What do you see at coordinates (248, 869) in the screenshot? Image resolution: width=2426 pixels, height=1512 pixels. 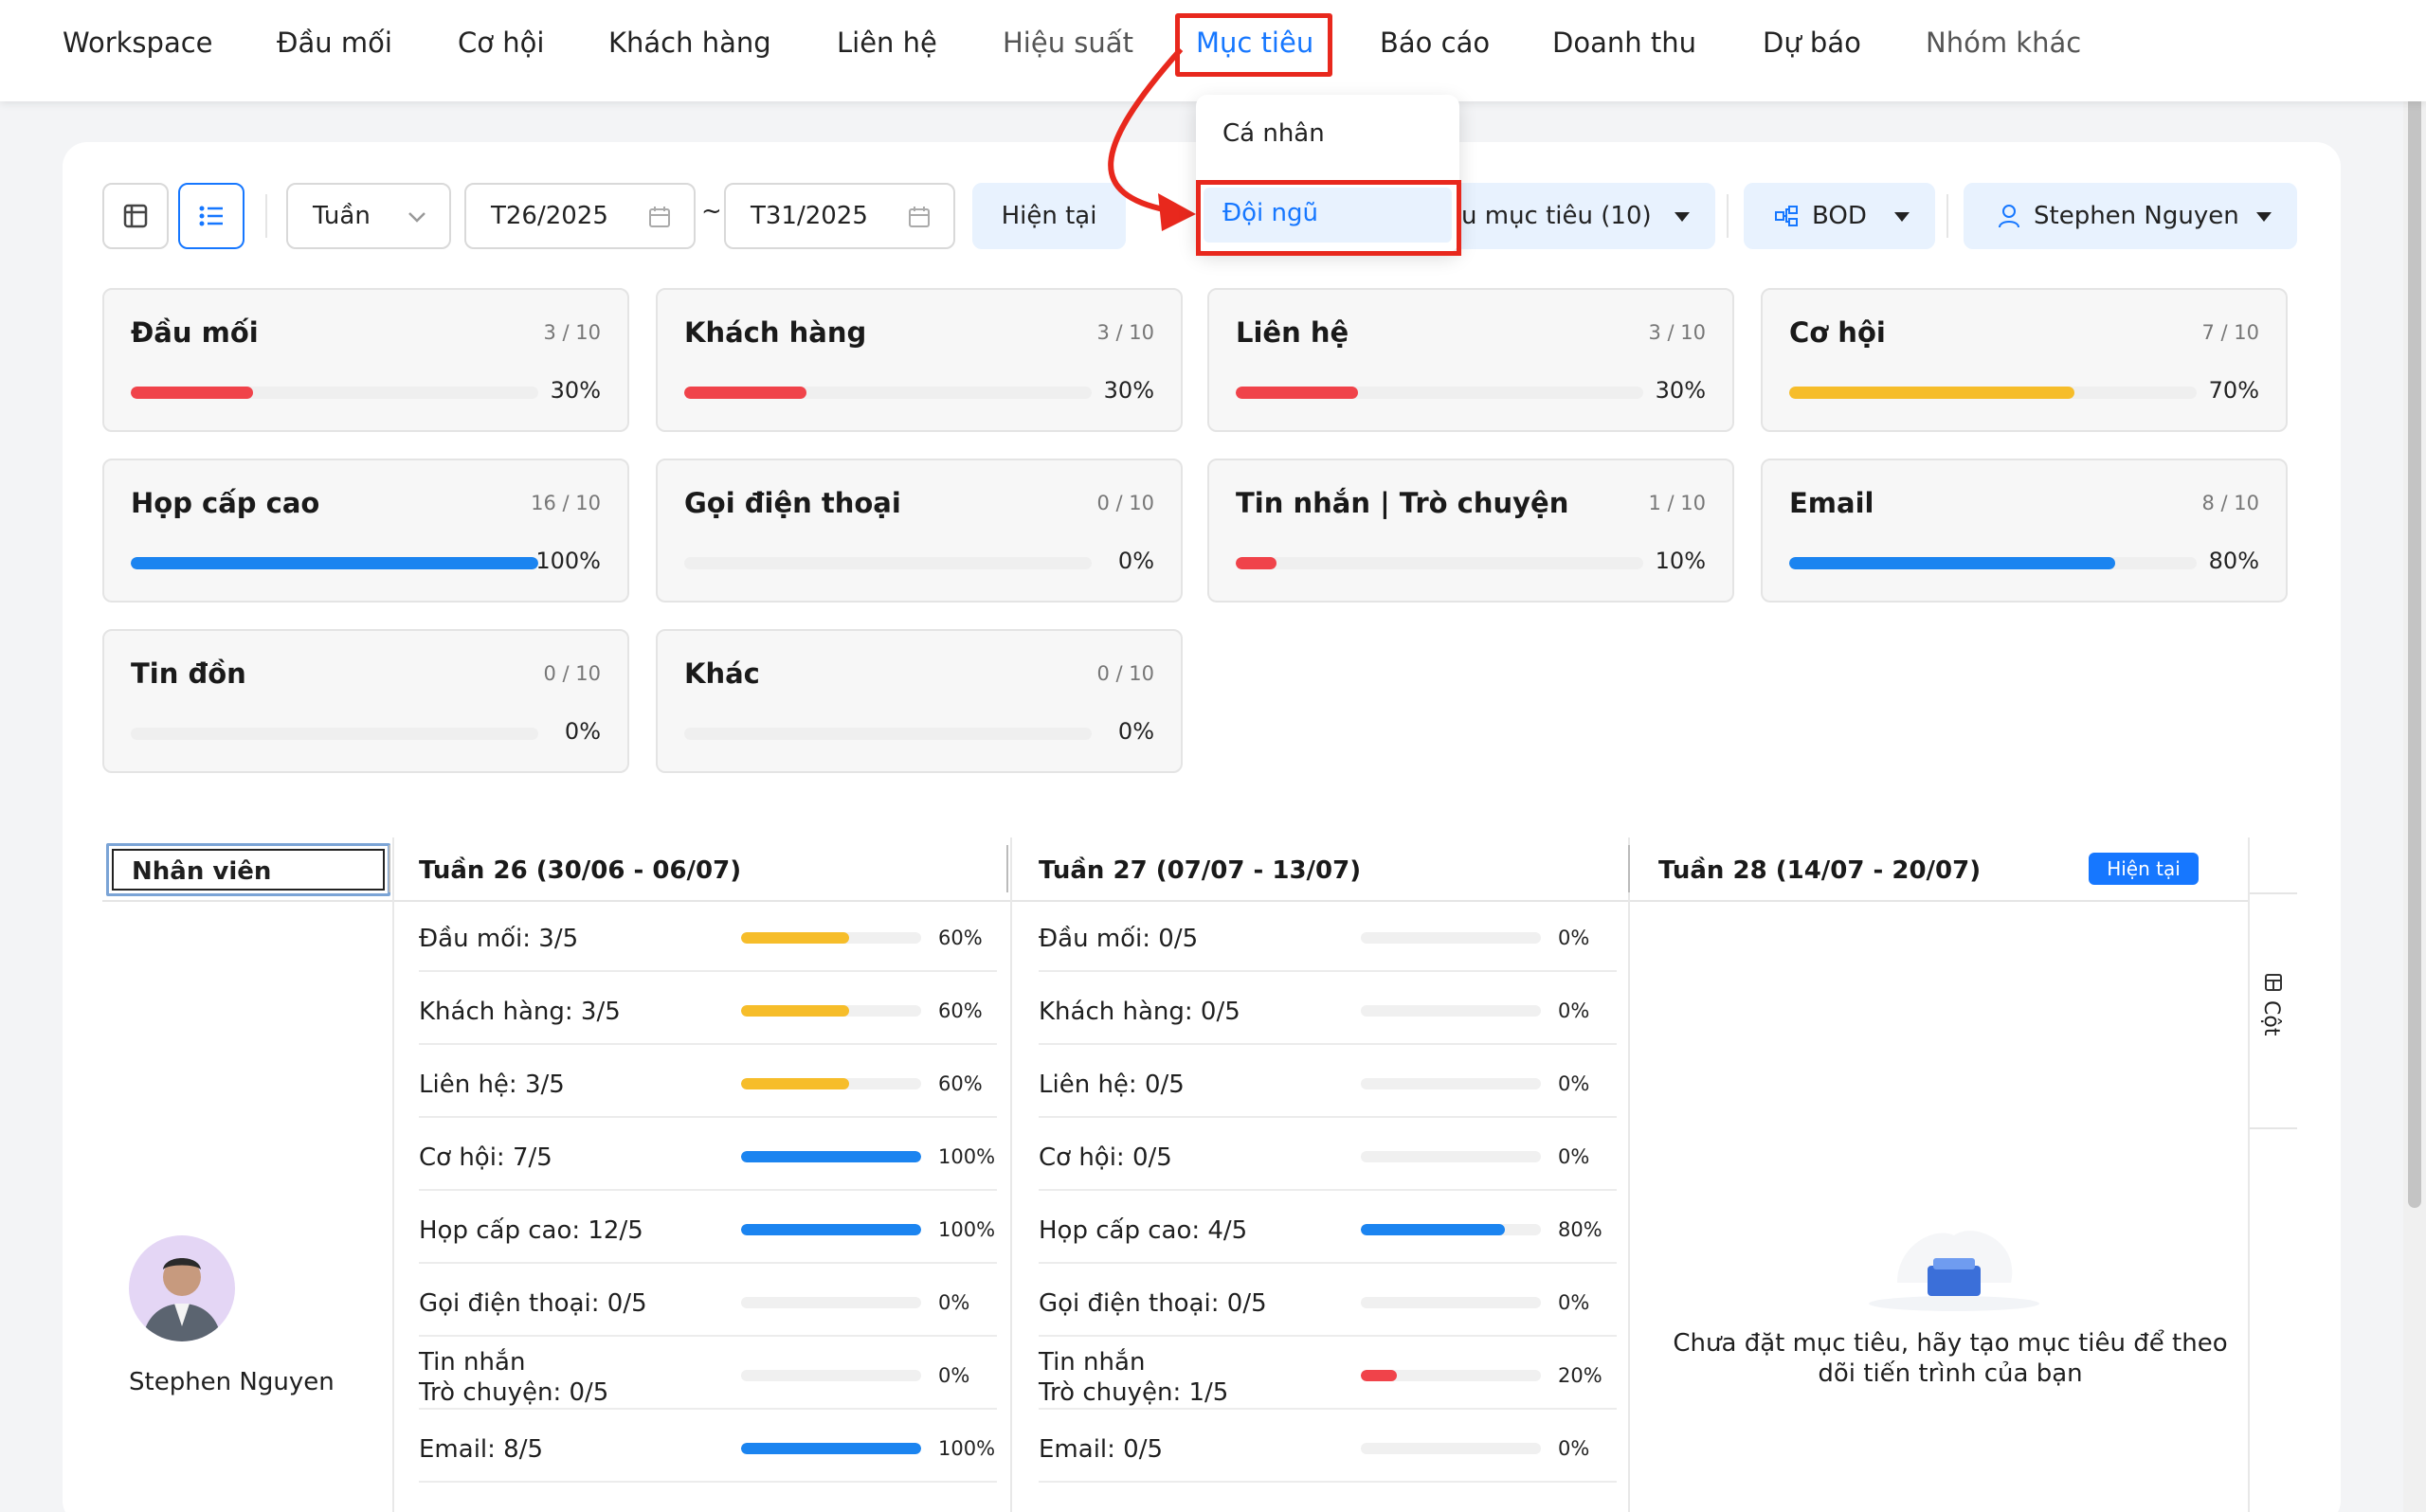 I see `employee-header-cell: Nhân viên` at bounding box center [248, 869].